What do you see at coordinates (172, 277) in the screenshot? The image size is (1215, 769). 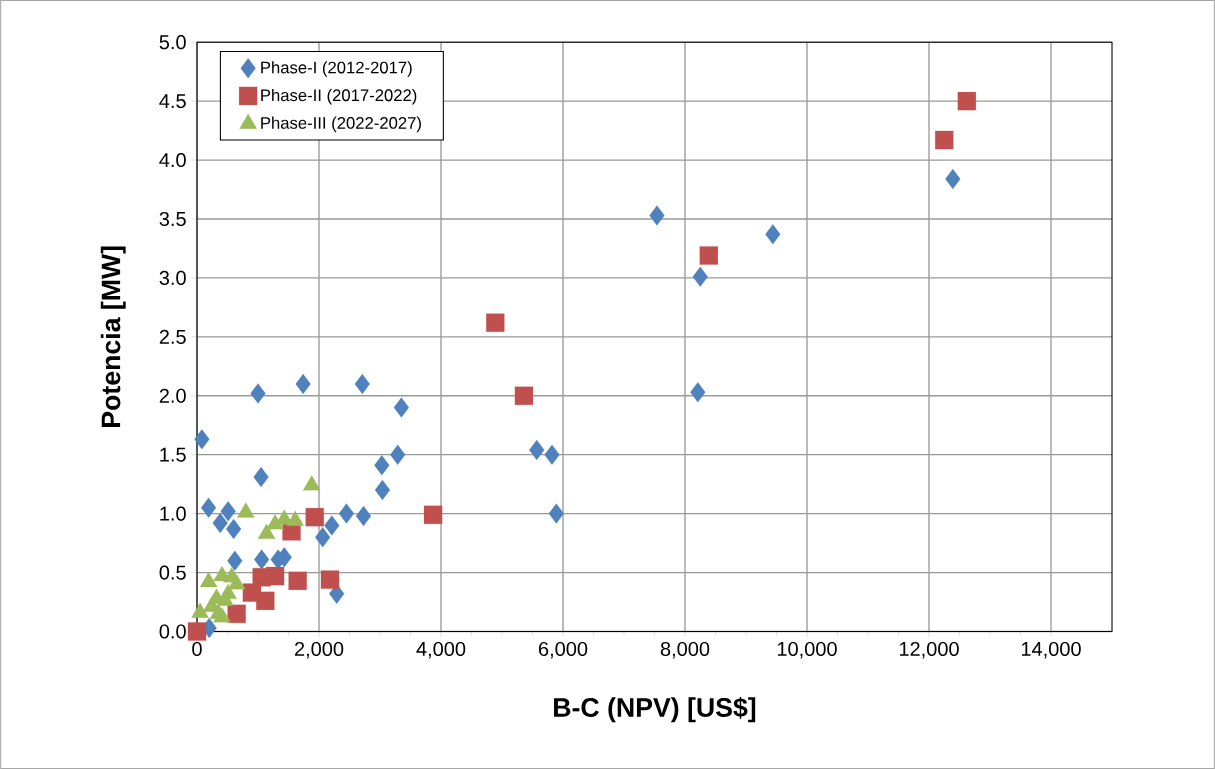 I see `y-tick-label: 3.0` at bounding box center [172, 277].